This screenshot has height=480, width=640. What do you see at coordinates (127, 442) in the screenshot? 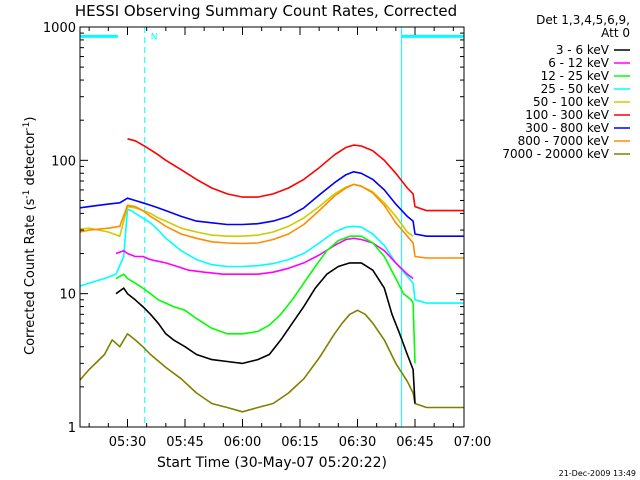
I see `x-tick-label-0: 05:30` at bounding box center [127, 442].